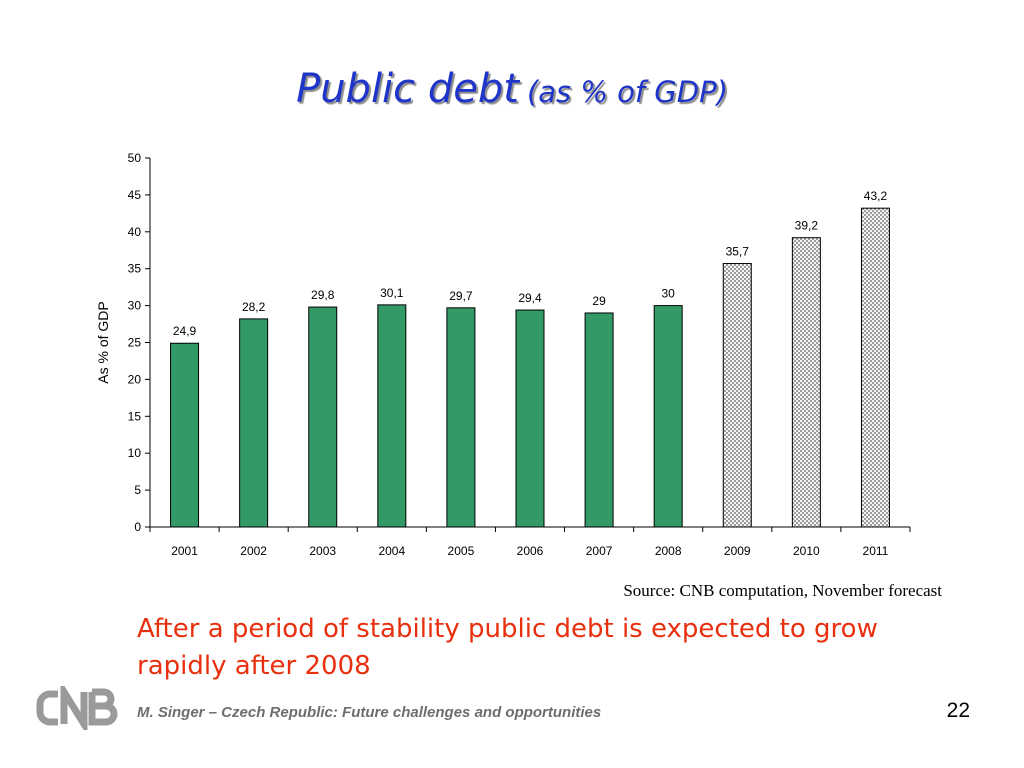  Describe the element at coordinates (135, 232) in the screenshot. I see `y-tick-label: 40` at that location.